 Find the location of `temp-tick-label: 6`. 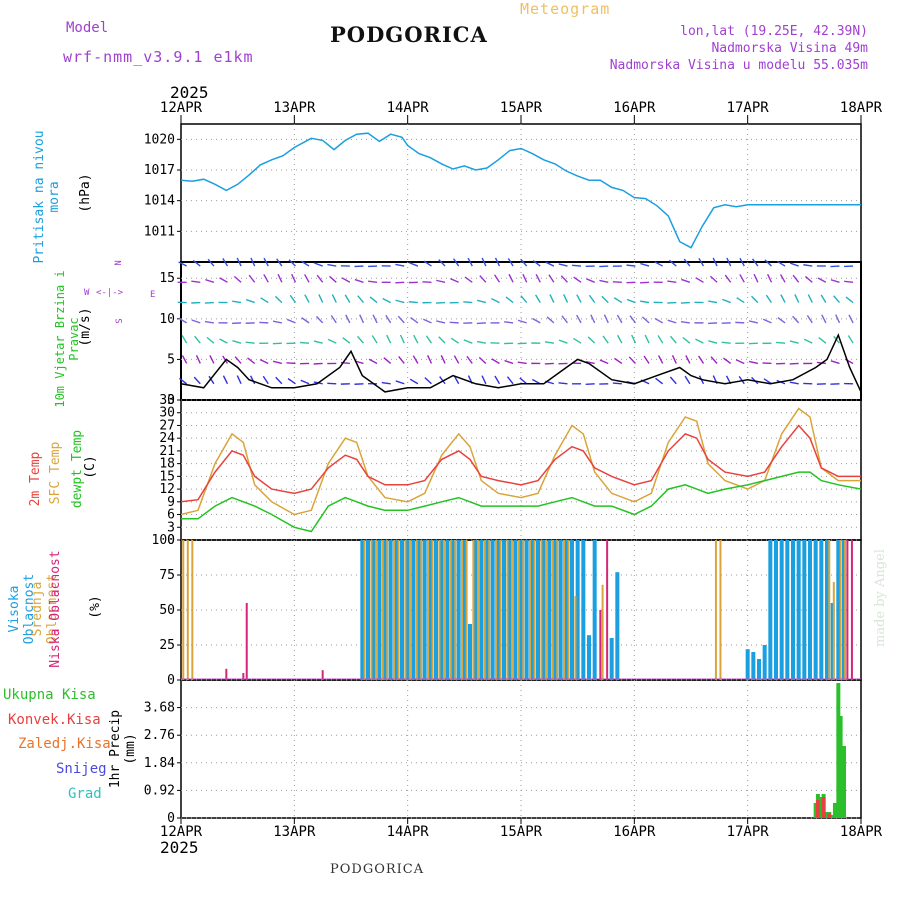

temp-tick-label: 6 is located at coordinates (171, 515).